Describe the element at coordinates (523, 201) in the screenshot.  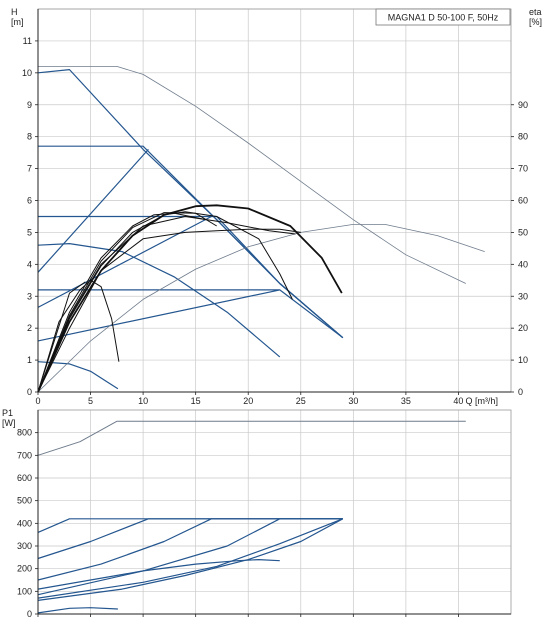
I see `eta-tick-label: 60` at that location.